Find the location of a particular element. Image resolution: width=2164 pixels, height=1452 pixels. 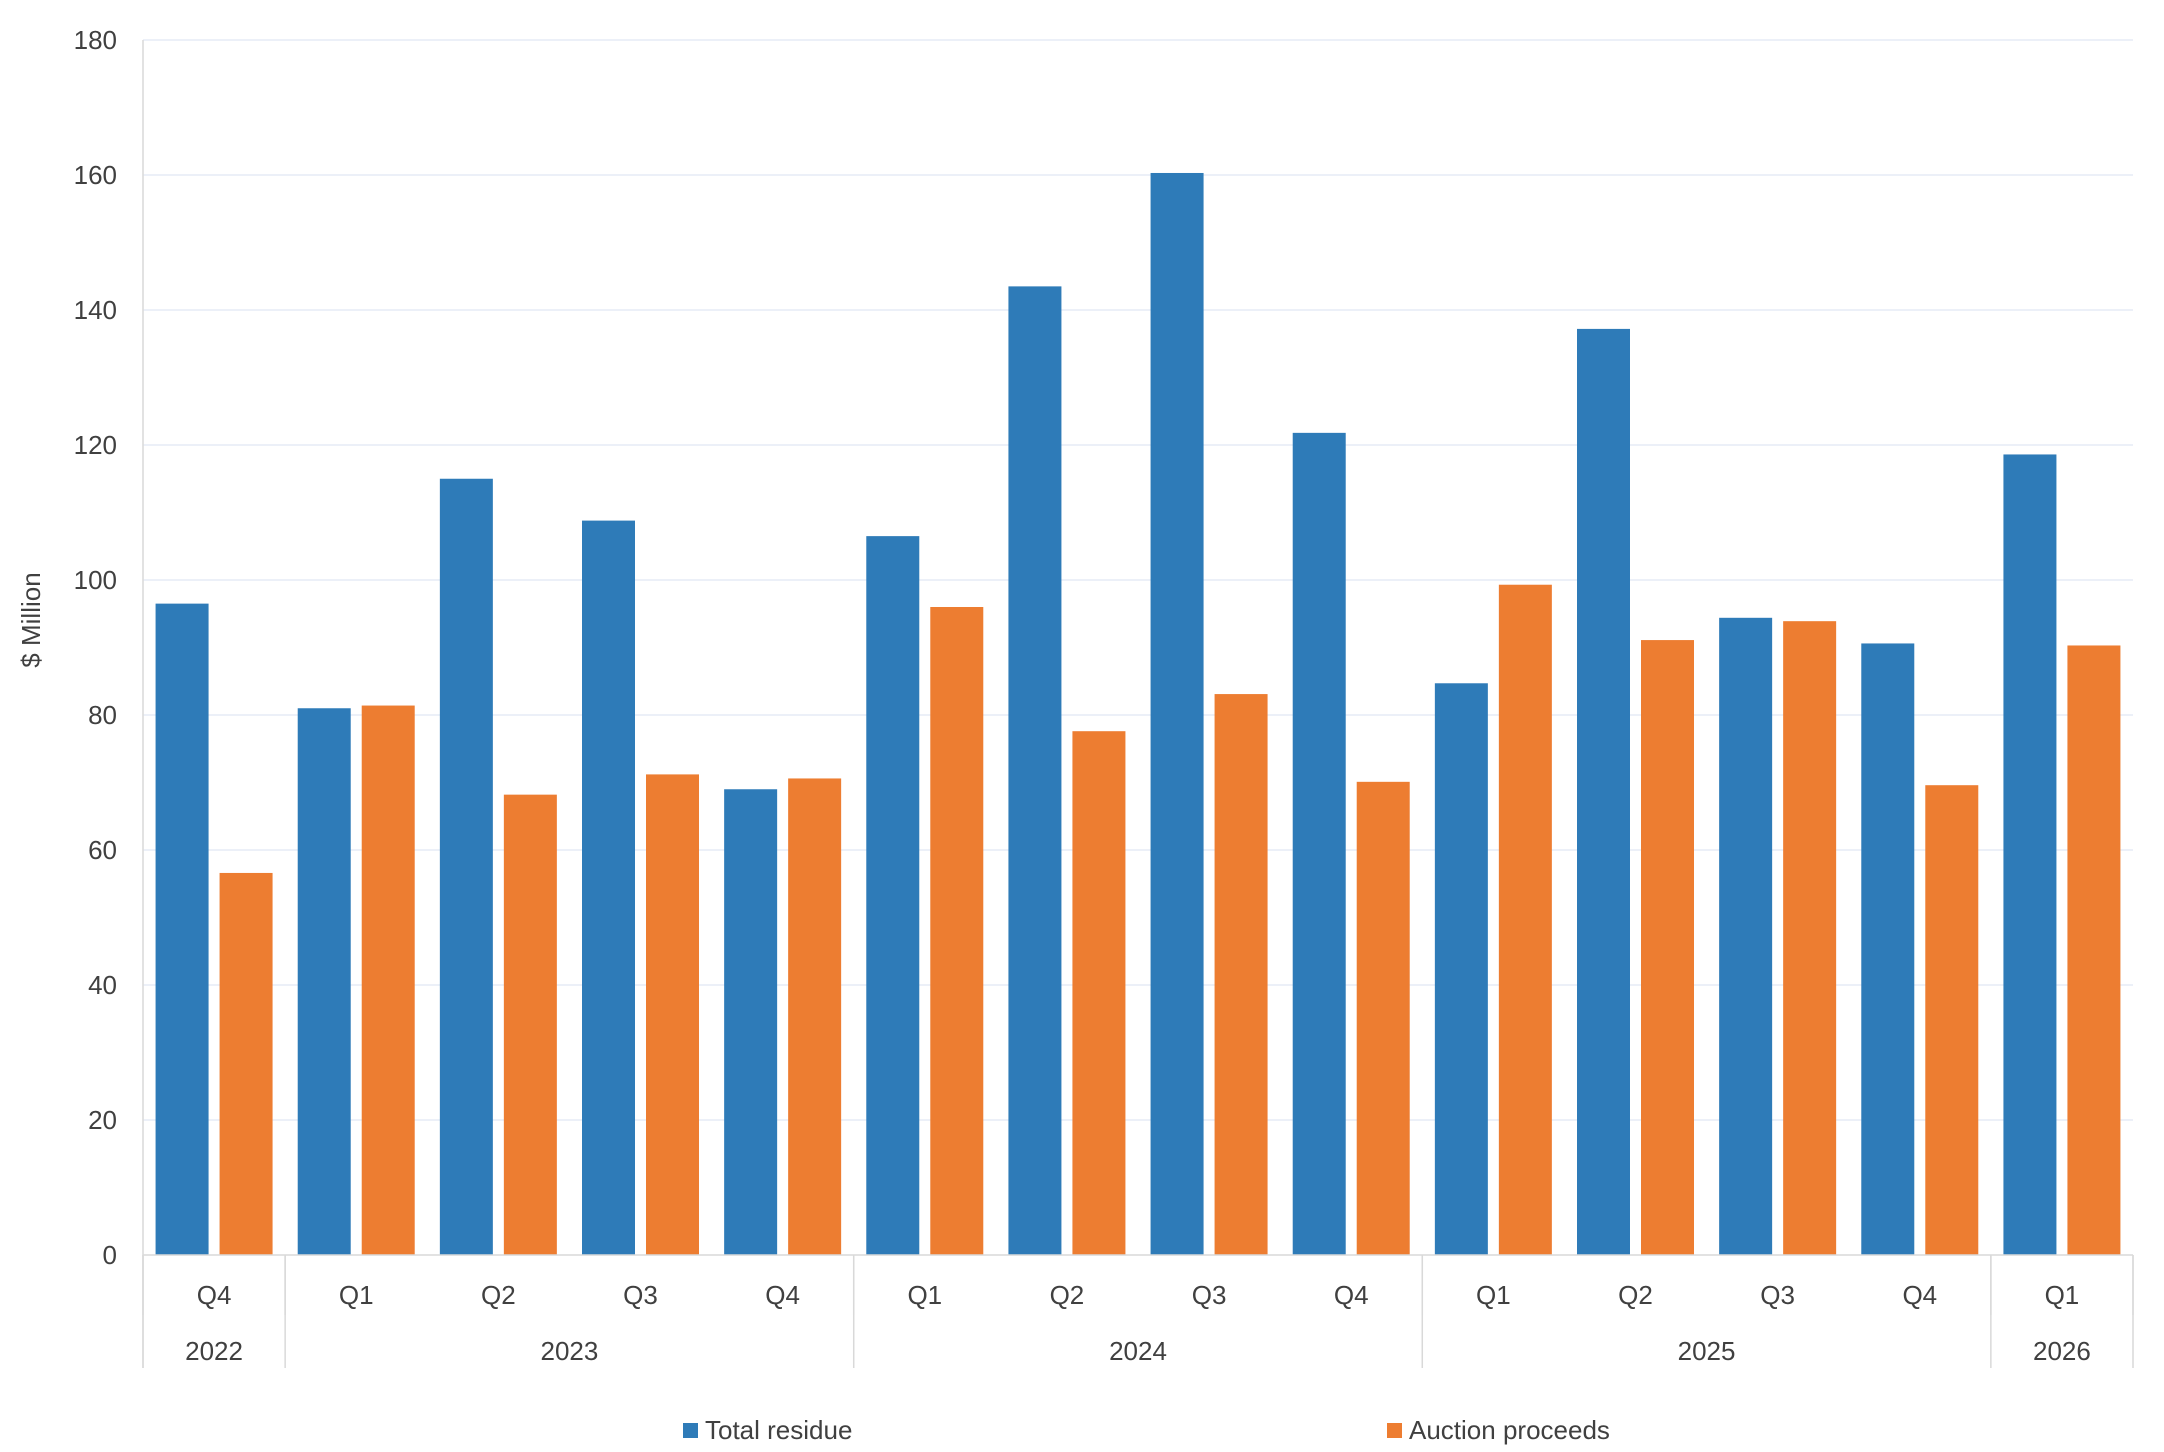

y-tick-label: 140 is located at coordinates (95, 310).